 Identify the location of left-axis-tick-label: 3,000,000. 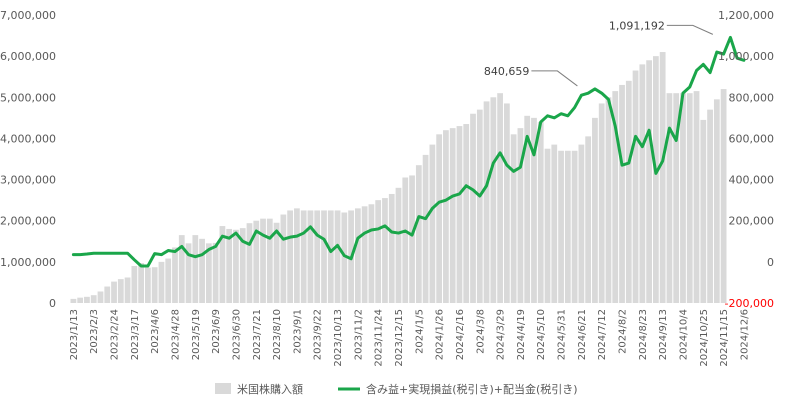
(28, 180).